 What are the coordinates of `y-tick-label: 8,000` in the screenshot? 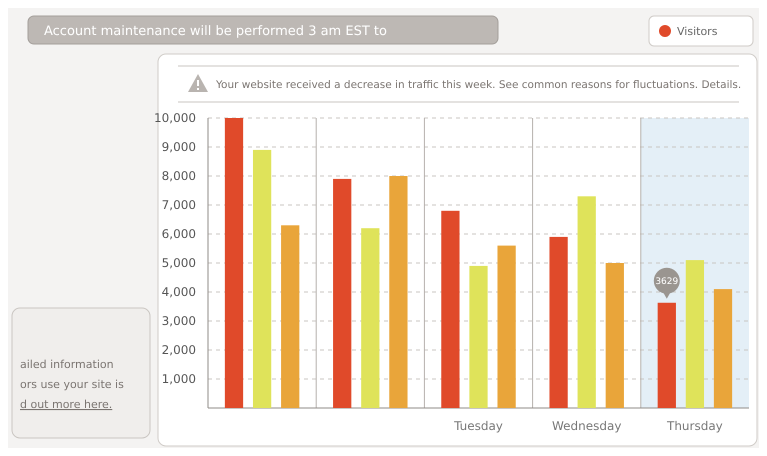 It's located at (179, 176).